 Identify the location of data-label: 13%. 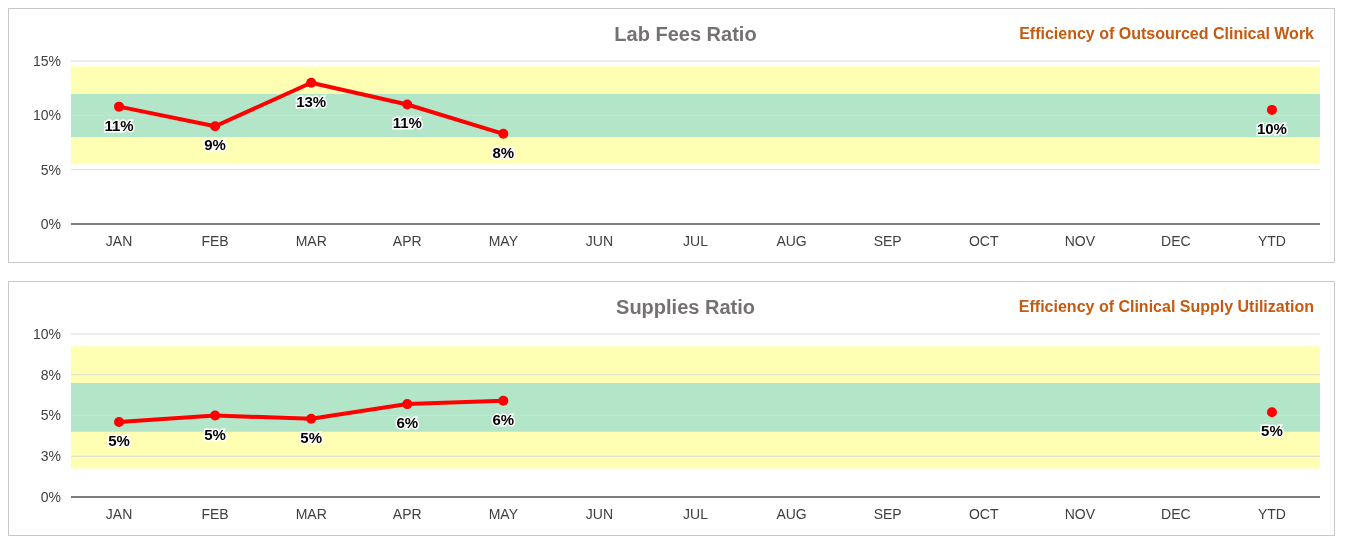
(311, 101).